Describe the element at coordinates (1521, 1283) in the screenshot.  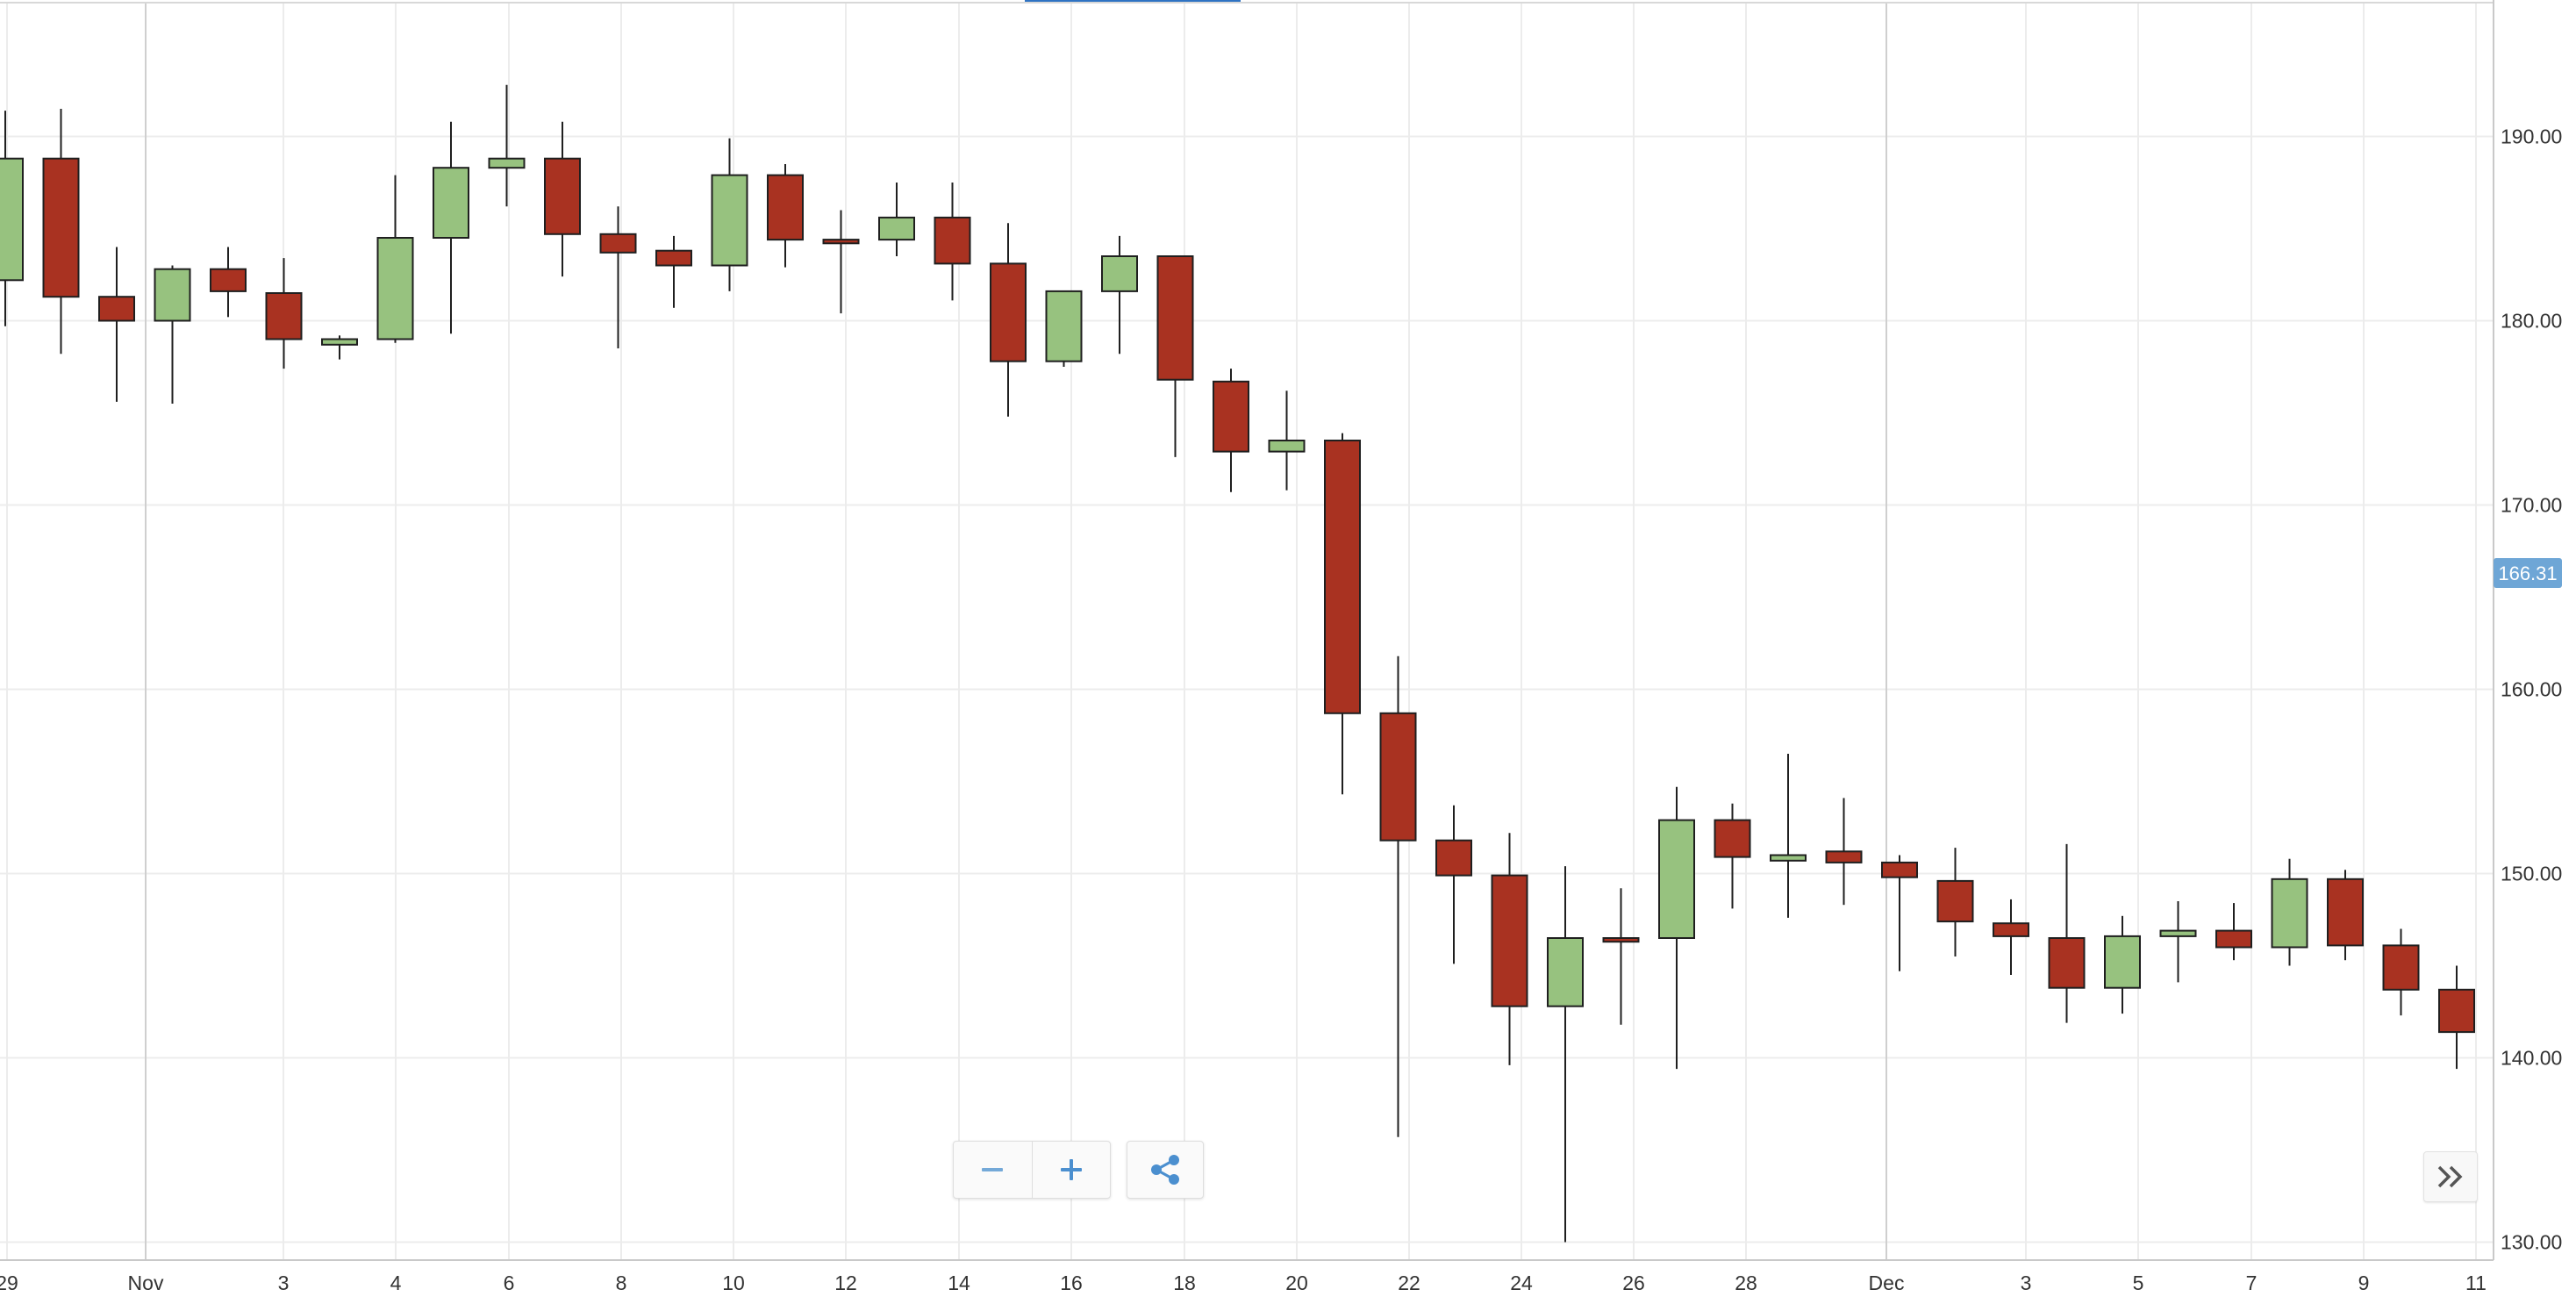
I see `x-tick-label: 24` at that location.